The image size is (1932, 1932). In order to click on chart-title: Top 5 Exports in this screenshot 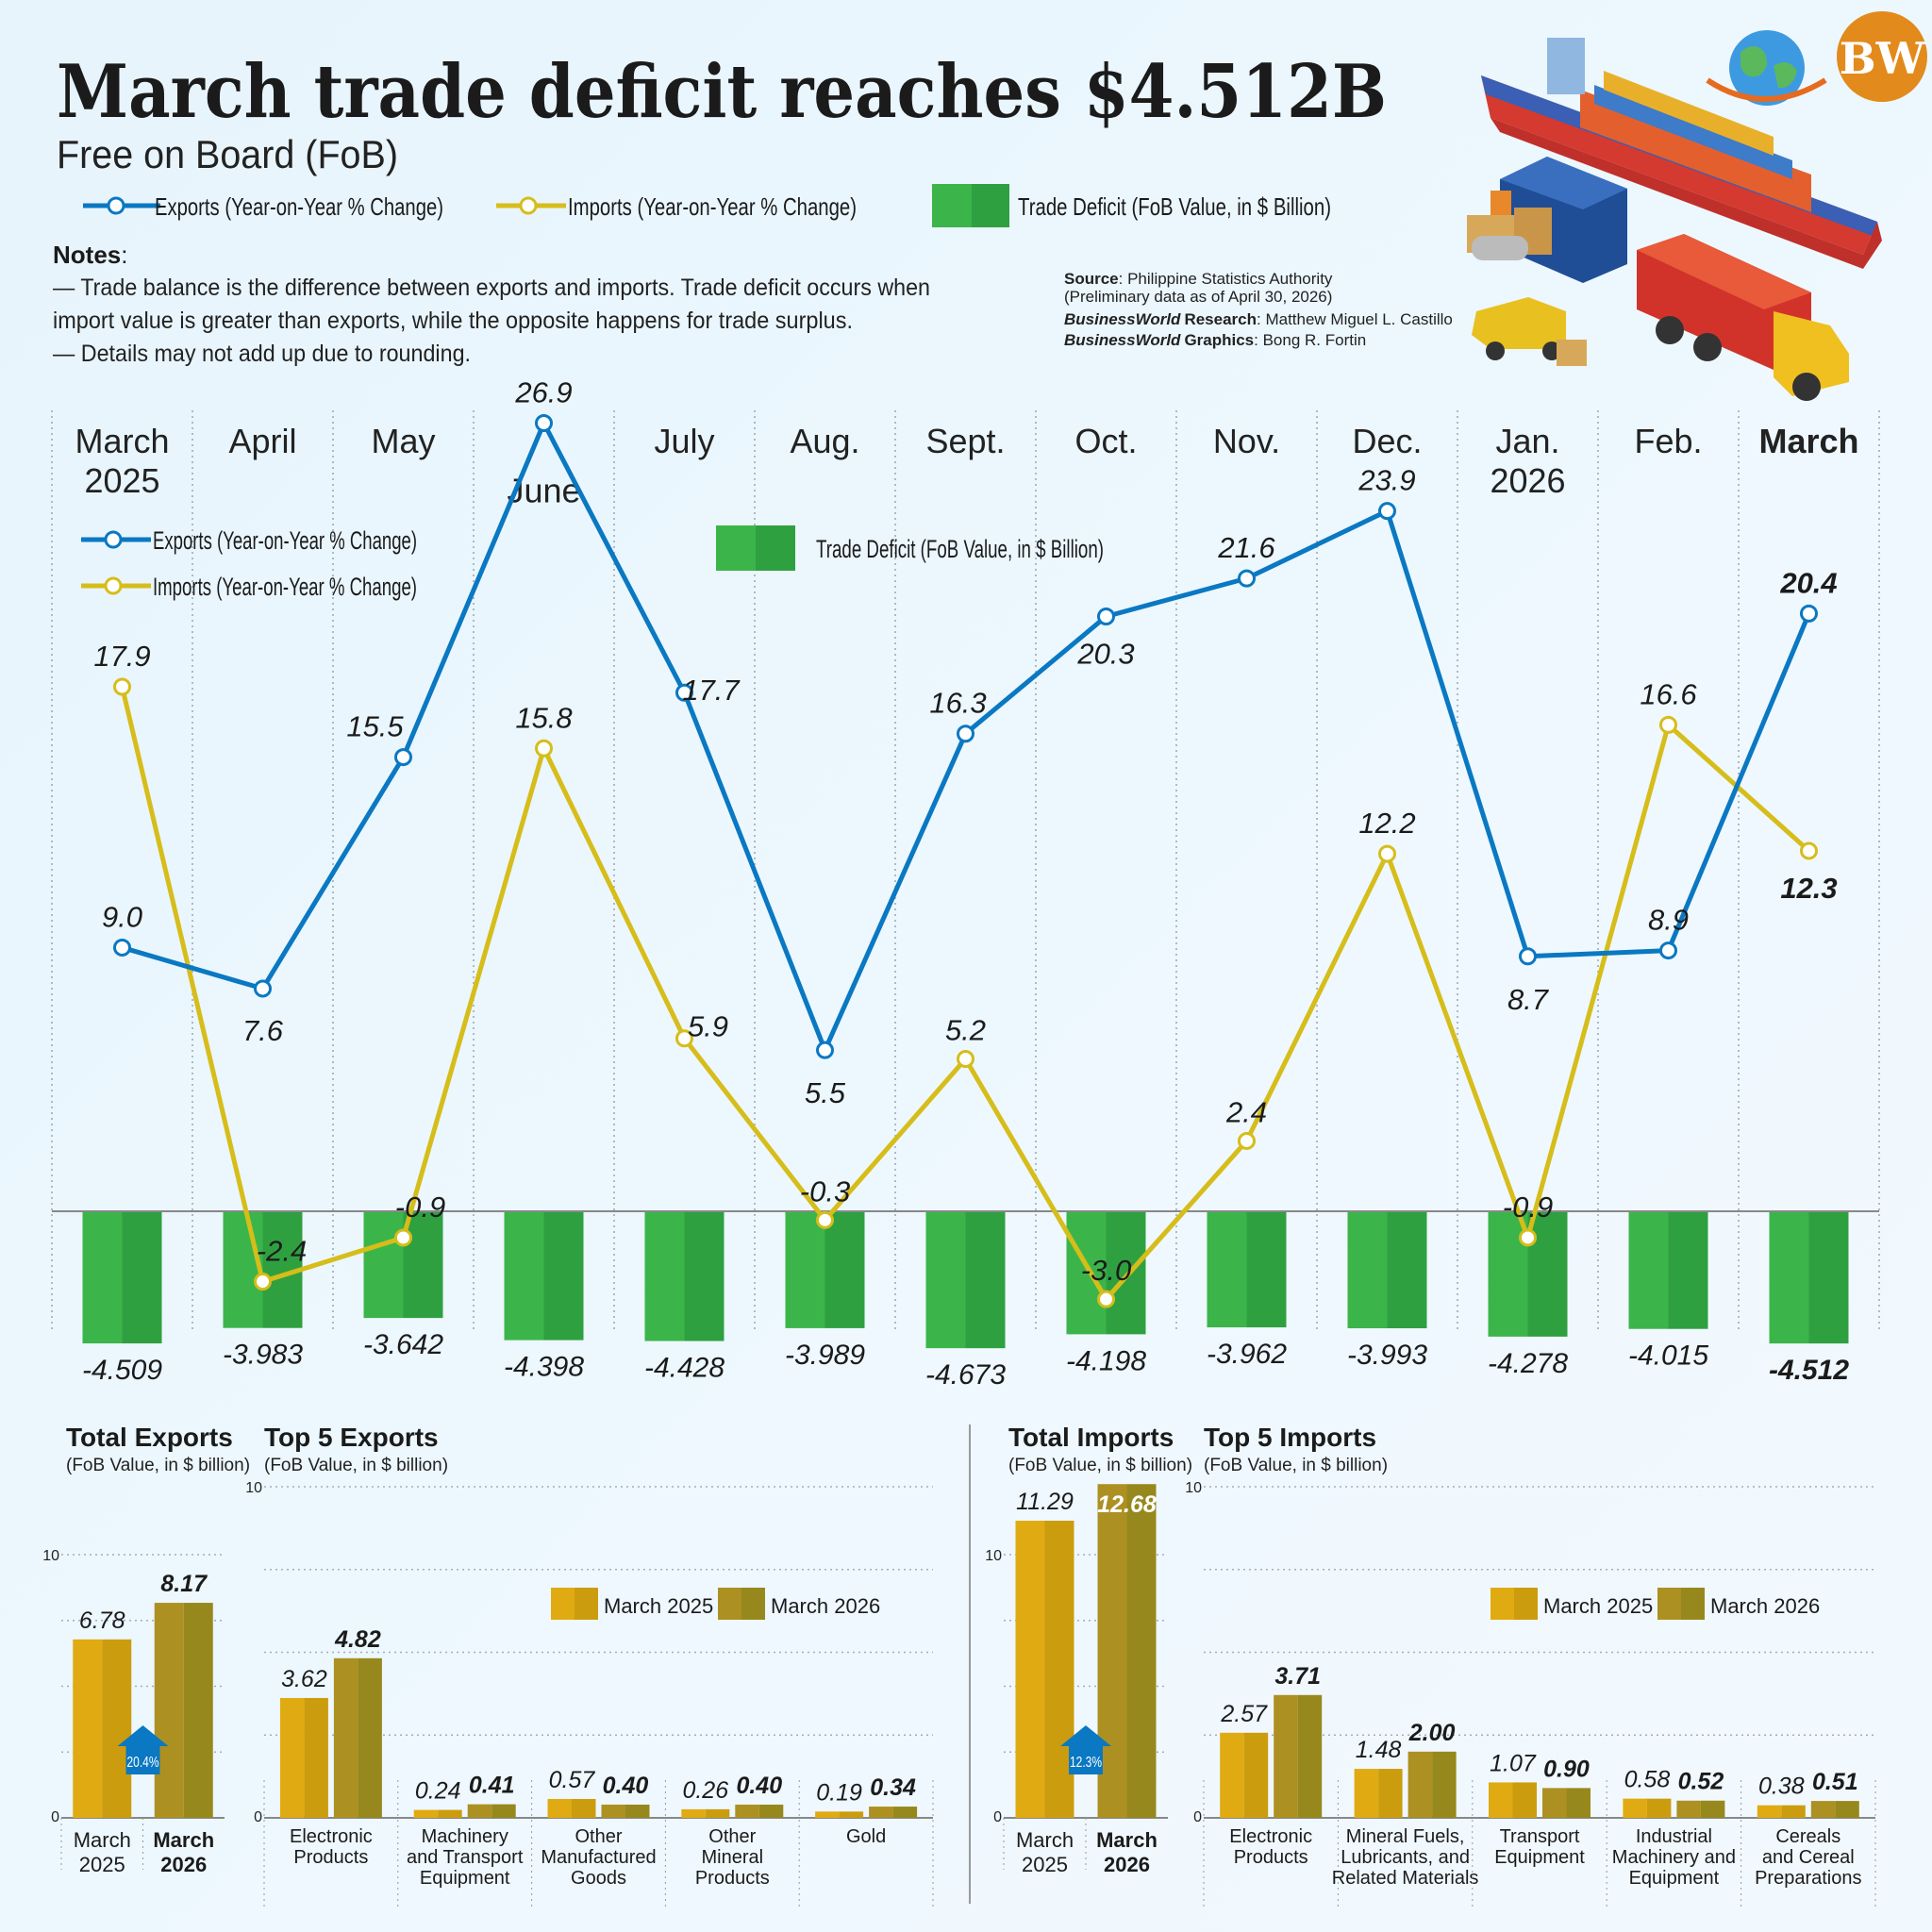, I will do `click(352, 1437)`.